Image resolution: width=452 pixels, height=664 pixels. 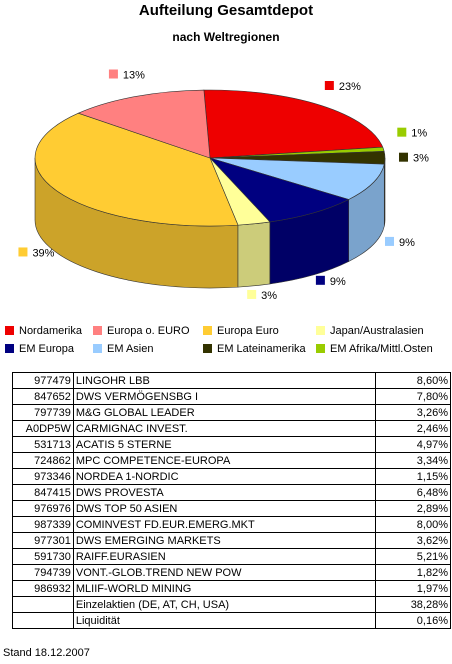 I want to click on data-label: 39%, so click(x=43, y=253).